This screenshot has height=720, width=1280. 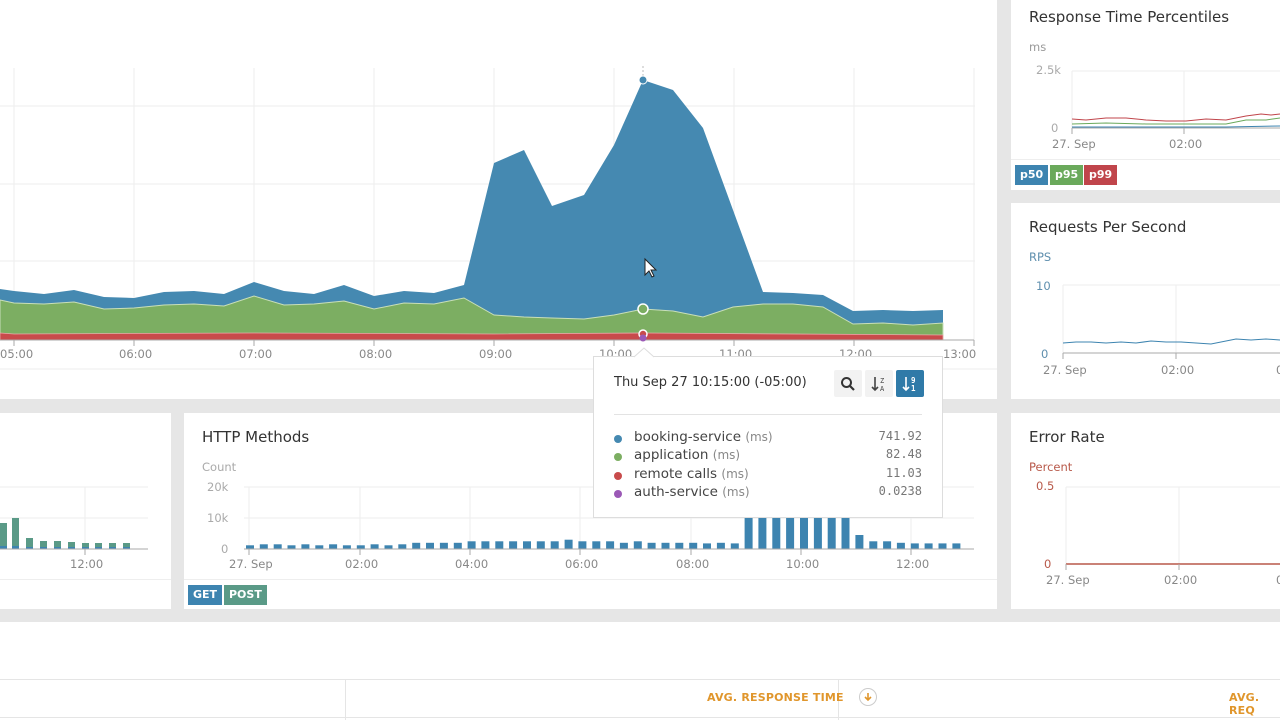 I want to click on error-rate-line-chart, so click(x=1145, y=498).